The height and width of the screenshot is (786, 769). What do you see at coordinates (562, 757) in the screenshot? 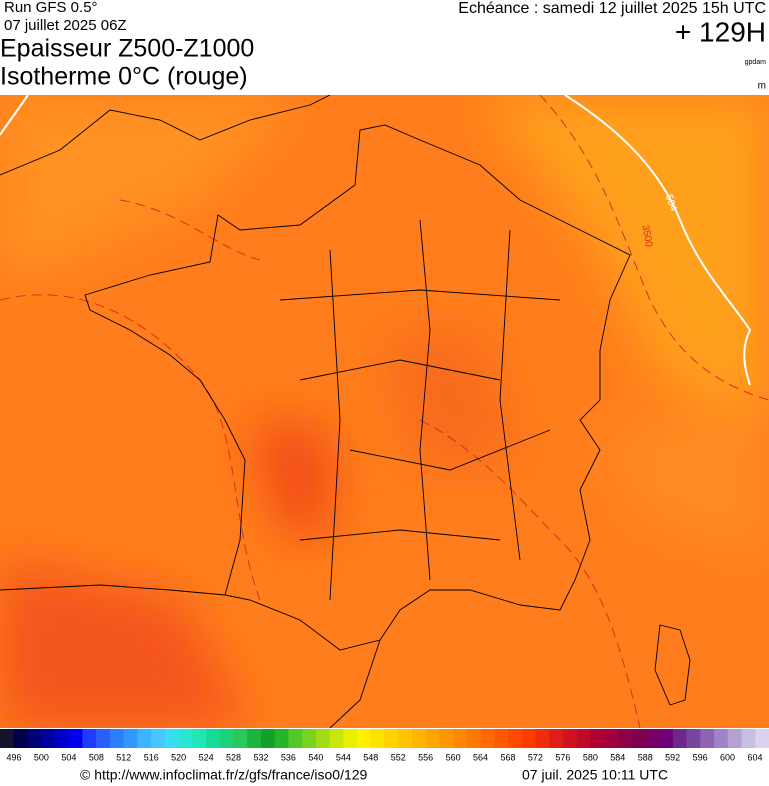
I see `colorbar-label: 576` at bounding box center [562, 757].